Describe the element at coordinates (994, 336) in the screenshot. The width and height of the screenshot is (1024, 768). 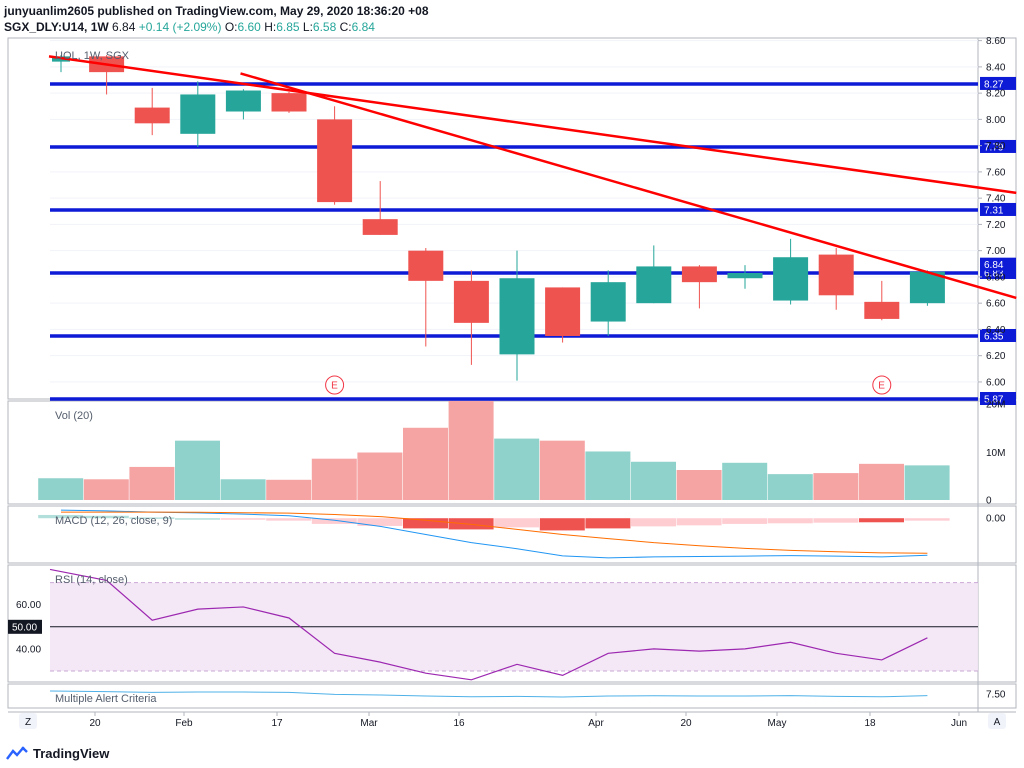
I see `horizontal-level-label: 6.35` at that location.